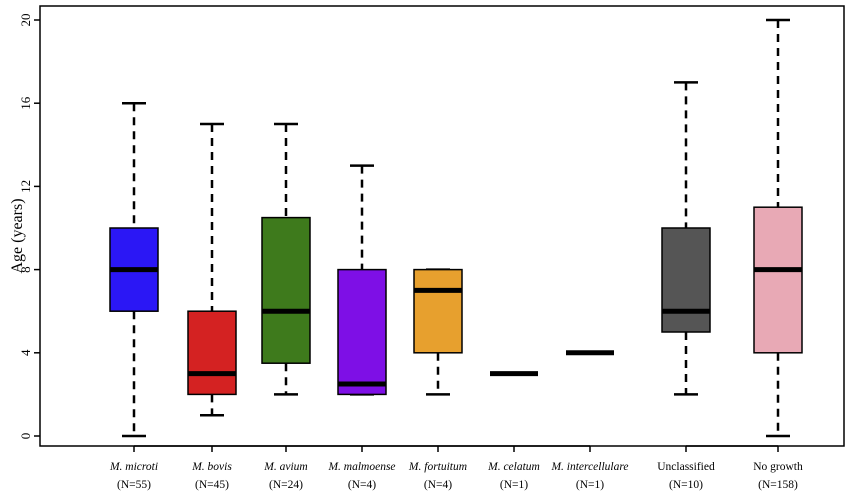 The width and height of the screenshot is (850, 492). What do you see at coordinates (17, 235) in the screenshot?
I see `y-axis-title: Age (years)` at bounding box center [17, 235].